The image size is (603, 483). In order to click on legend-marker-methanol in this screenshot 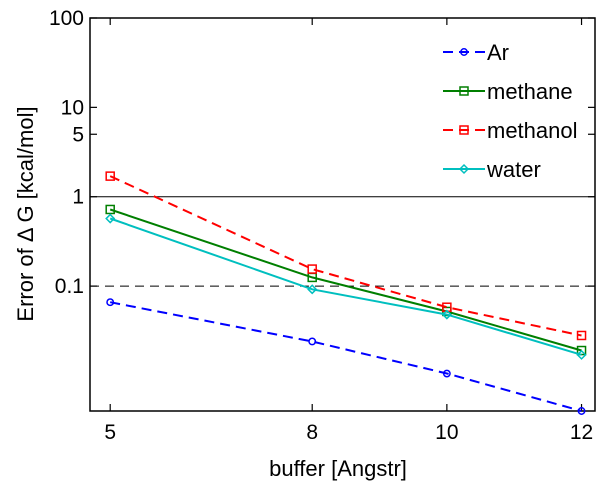, I will do `click(464, 130)`.